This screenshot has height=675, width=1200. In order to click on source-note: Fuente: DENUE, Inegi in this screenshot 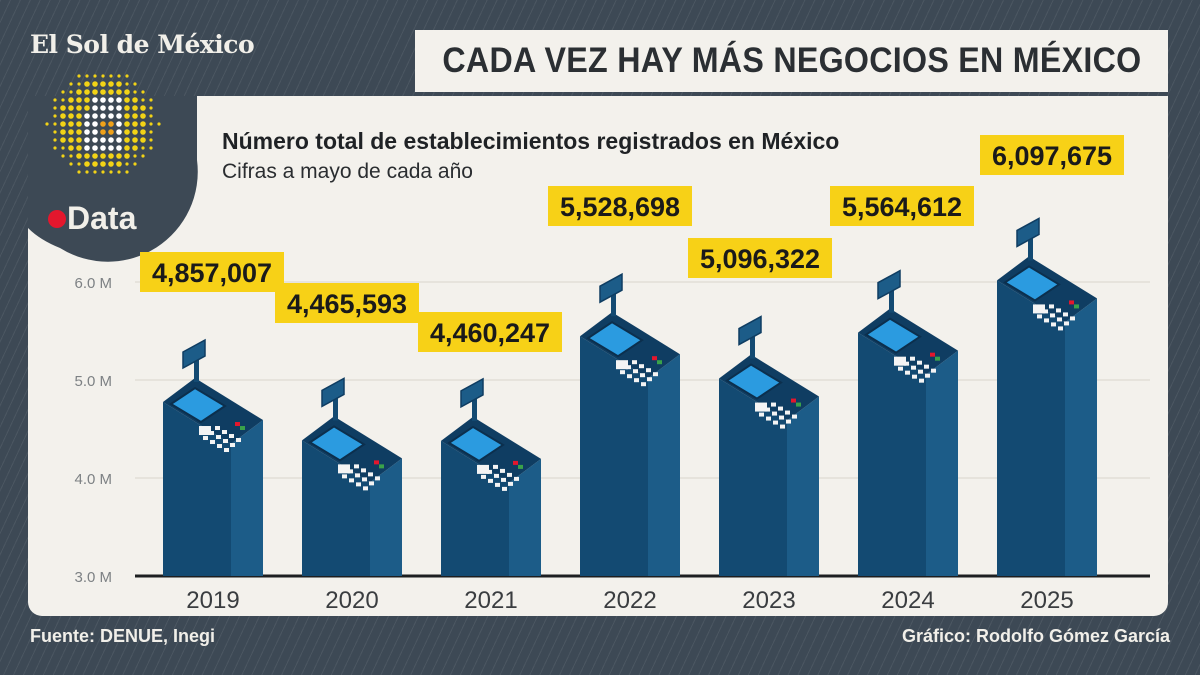, I will do `click(123, 636)`.